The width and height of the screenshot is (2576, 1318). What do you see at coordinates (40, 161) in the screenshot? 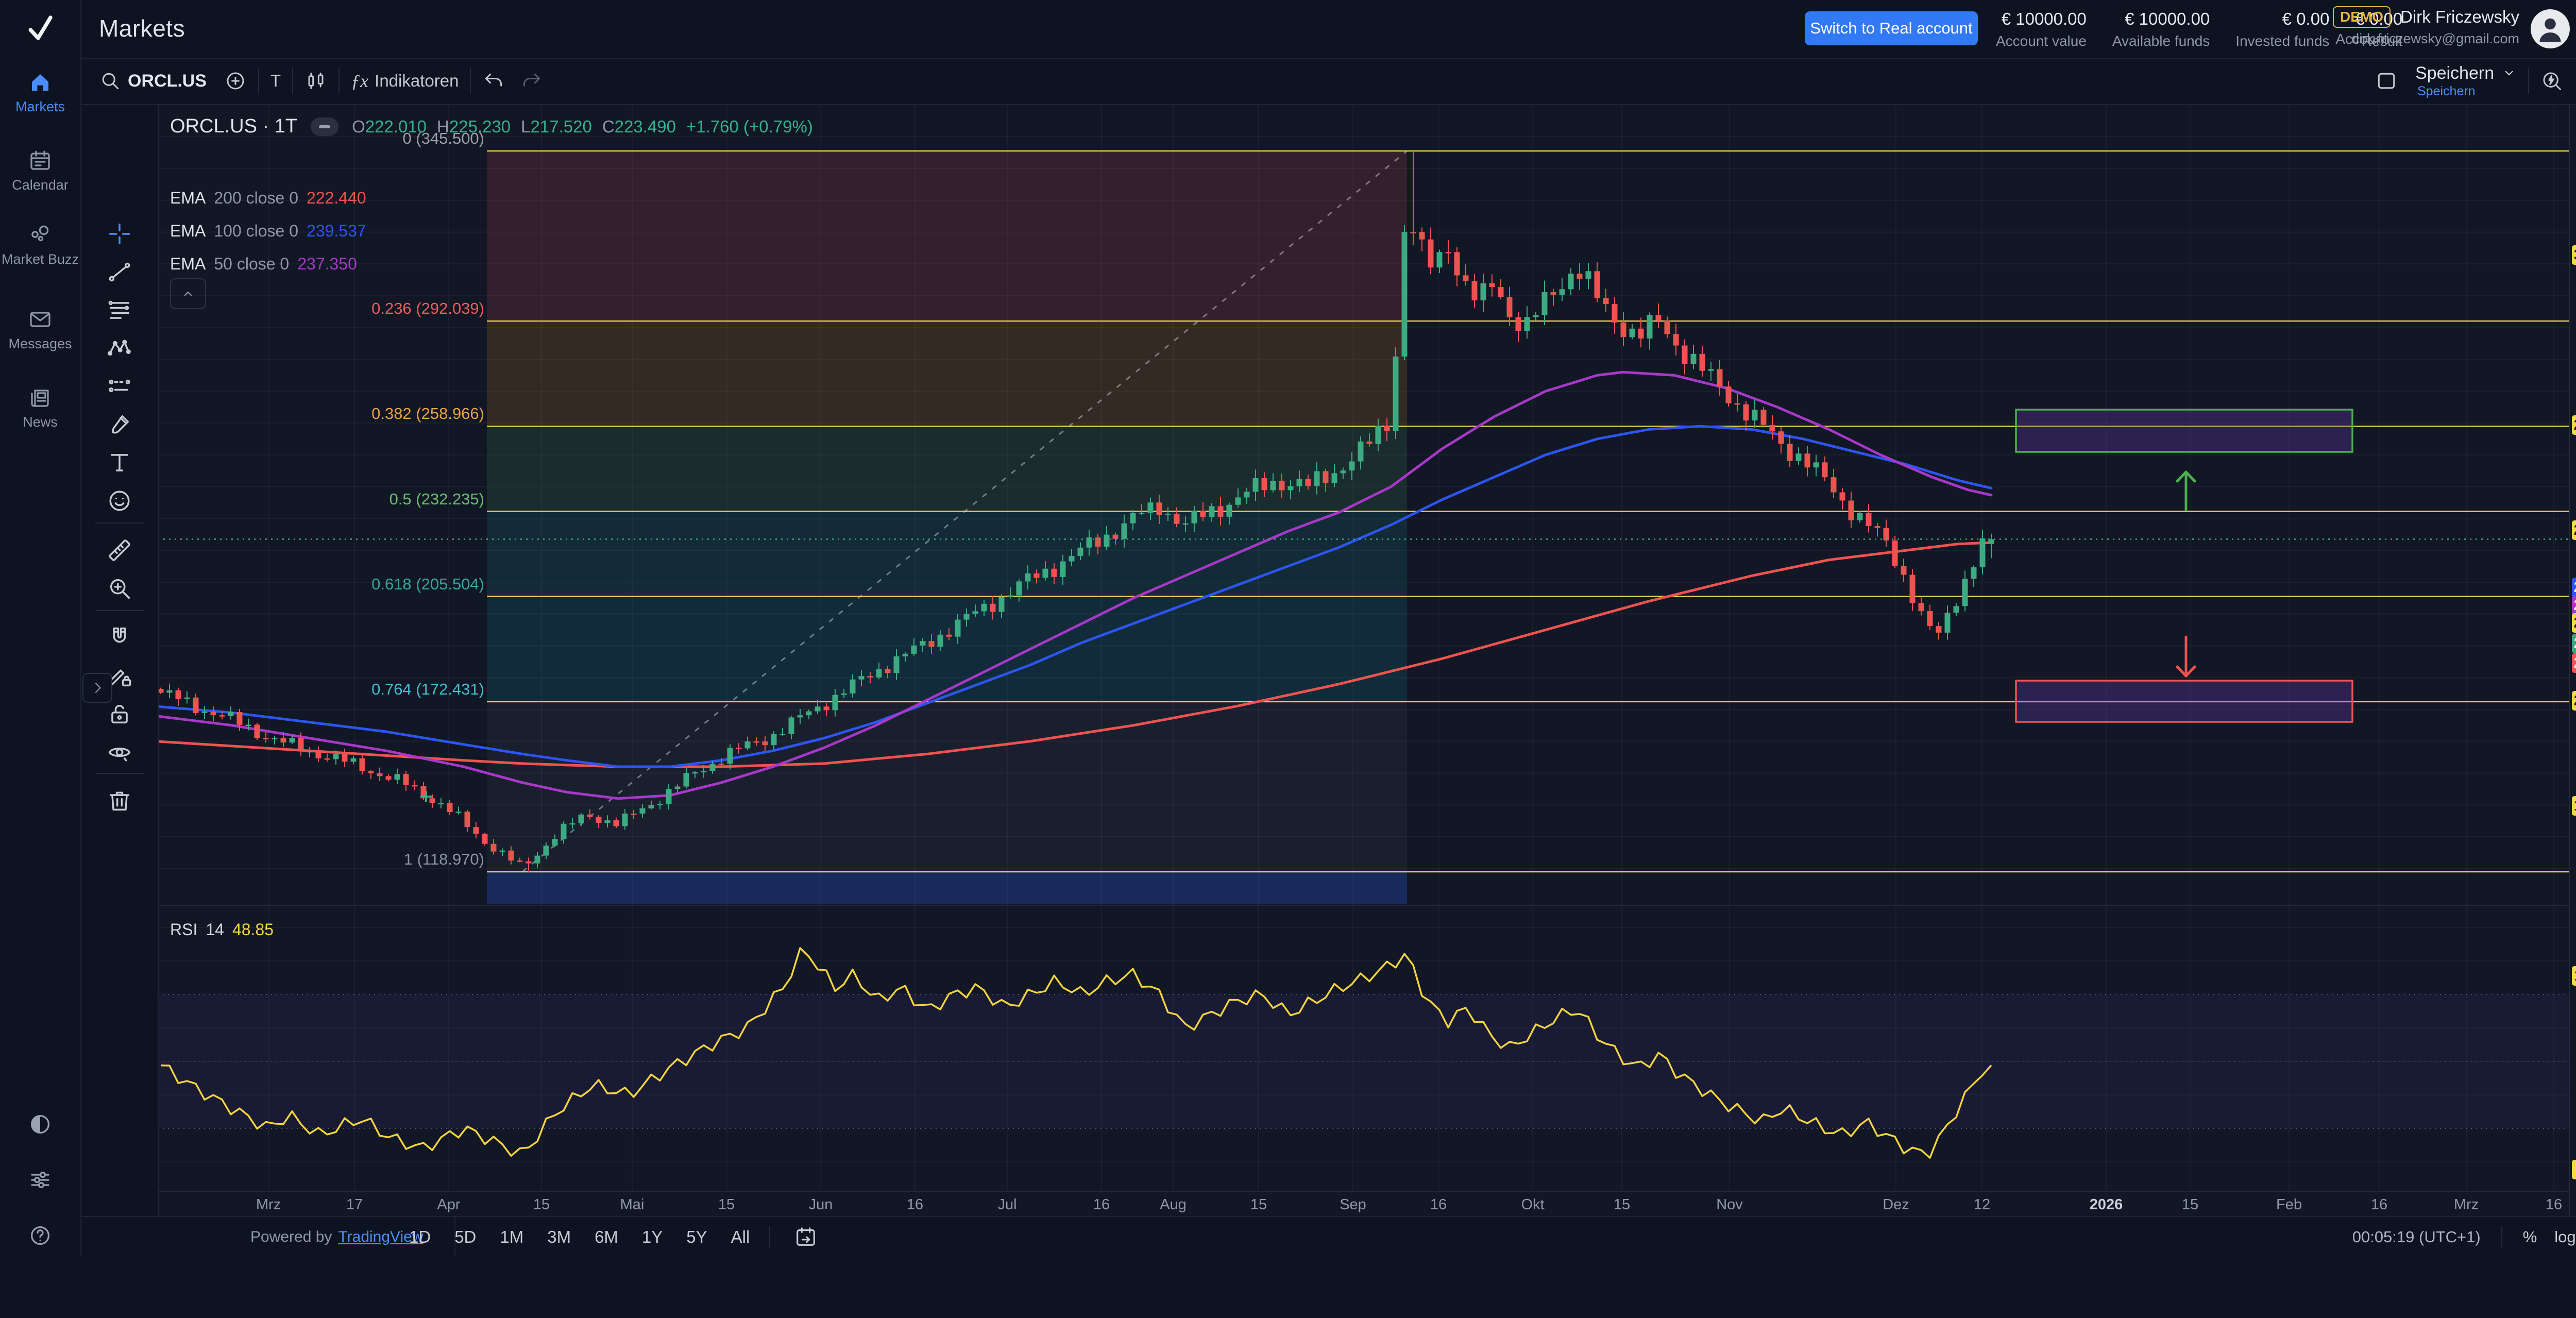
I see `calendar-icon` at bounding box center [40, 161].